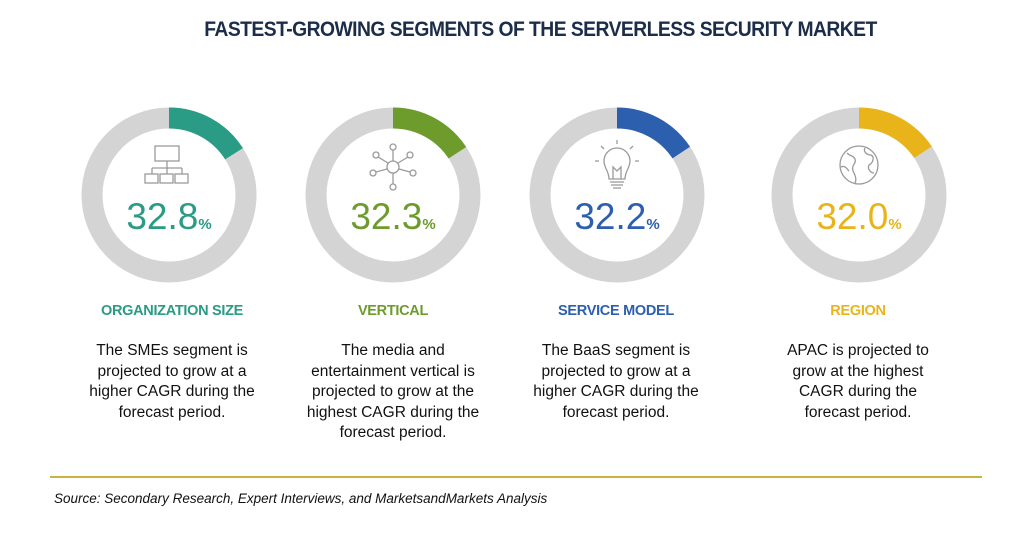 The width and height of the screenshot is (1024, 536). I want to click on network-hub-icon, so click(393, 167).